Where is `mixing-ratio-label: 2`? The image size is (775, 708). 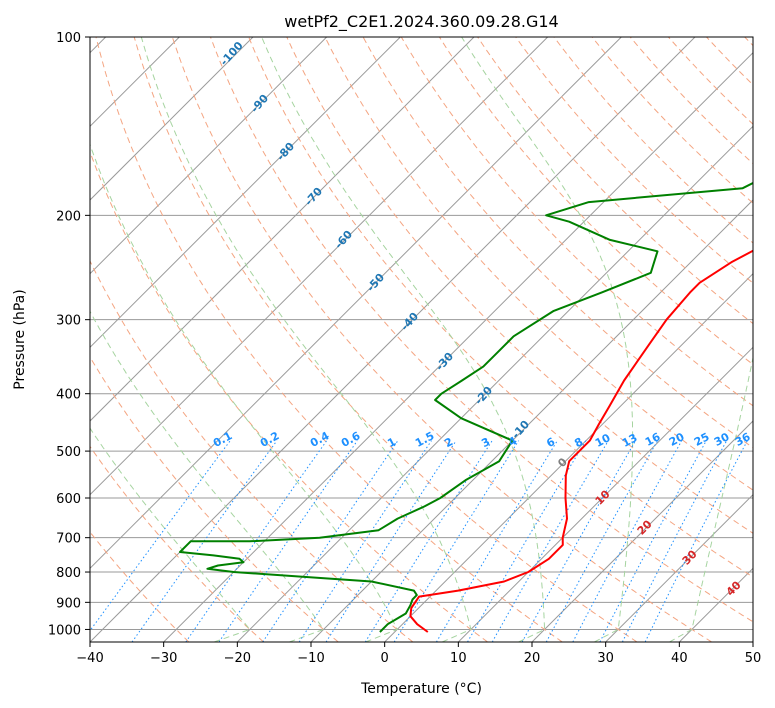
mixing-ratio-label: 2 is located at coordinates (448, 442).